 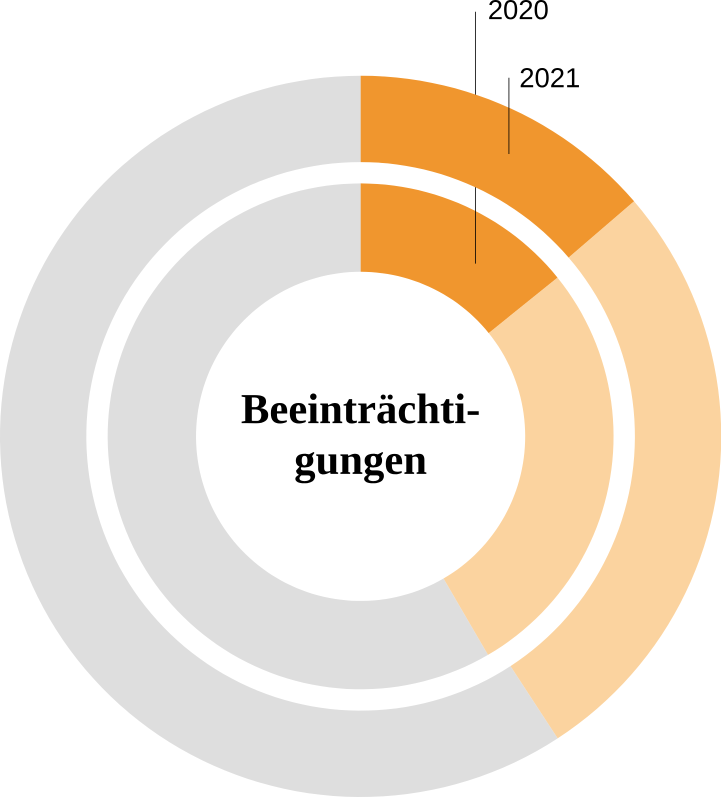 I want to click on slice-label: 2020, so click(x=518, y=10).